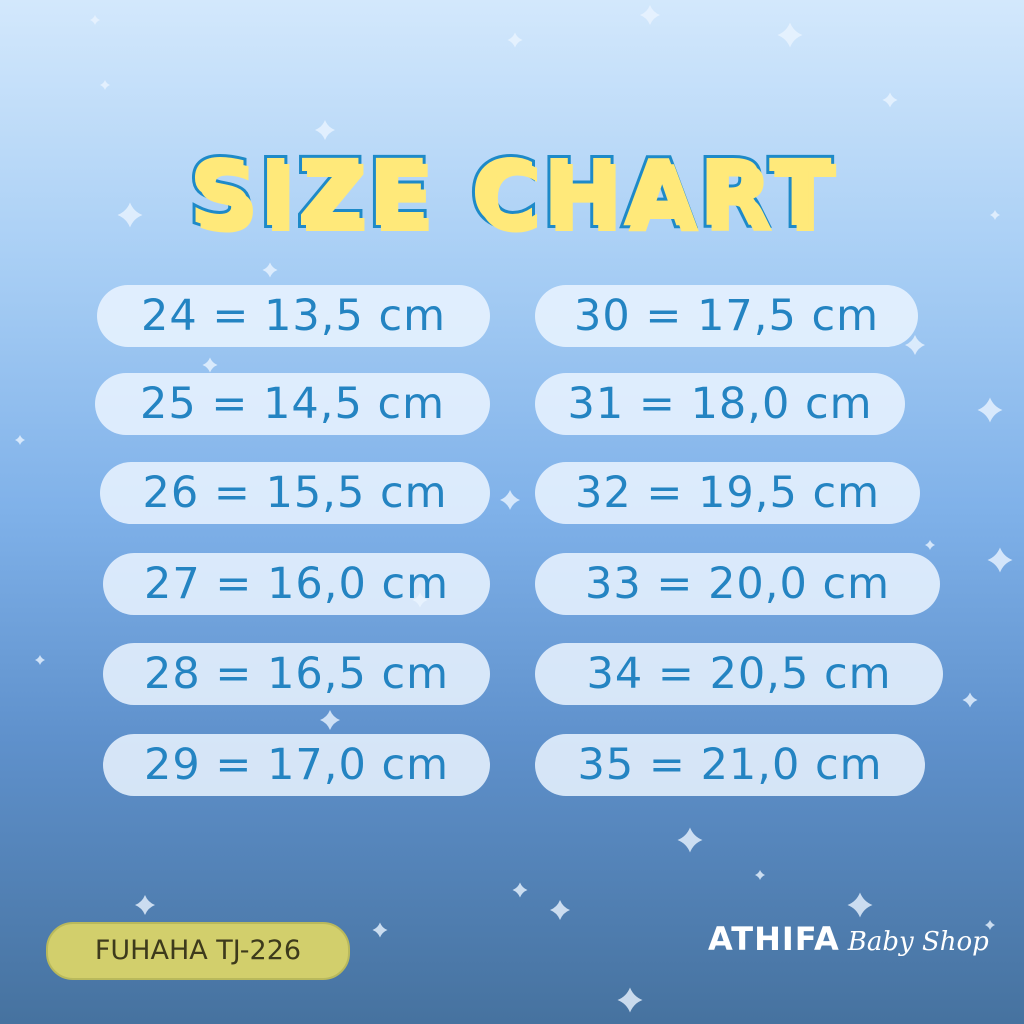 Image resolution: width=1024 pixels, height=1024 pixels. Describe the element at coordinates (774, 939) in the screenshot. I see `brand-name: ATHIFA` at that location.